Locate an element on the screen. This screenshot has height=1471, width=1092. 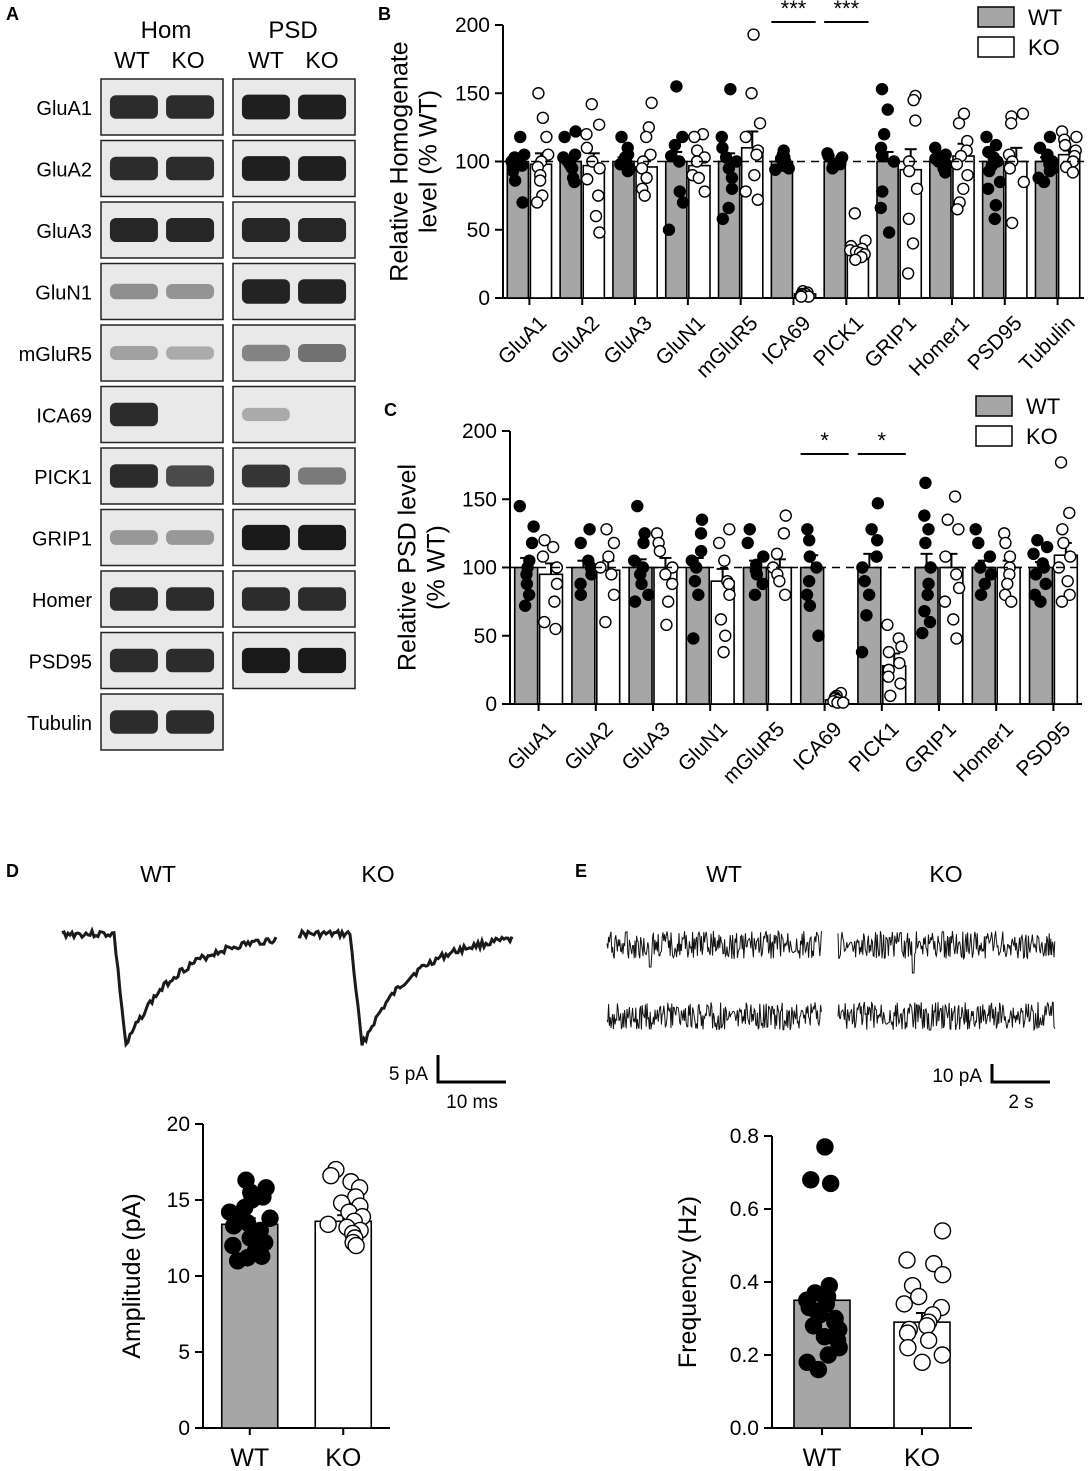
y-tick-label: 0 is located at coordinates (491, 704).